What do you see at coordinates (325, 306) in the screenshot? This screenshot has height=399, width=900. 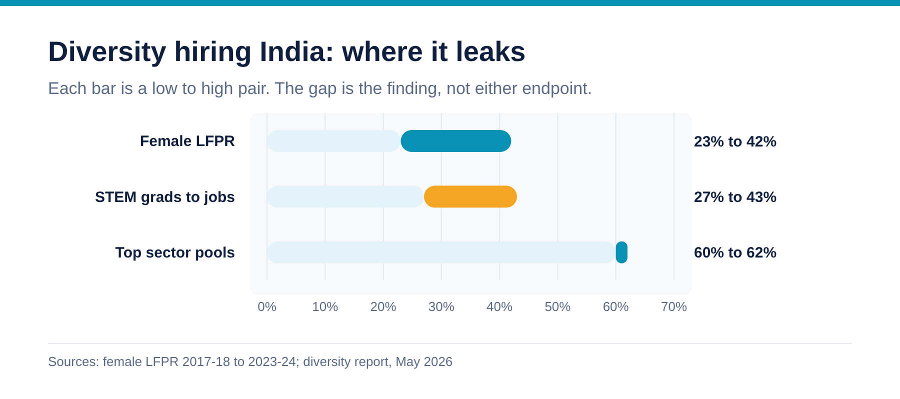 I see `x-tick-label: 10%` at bounding box center [325, 306].